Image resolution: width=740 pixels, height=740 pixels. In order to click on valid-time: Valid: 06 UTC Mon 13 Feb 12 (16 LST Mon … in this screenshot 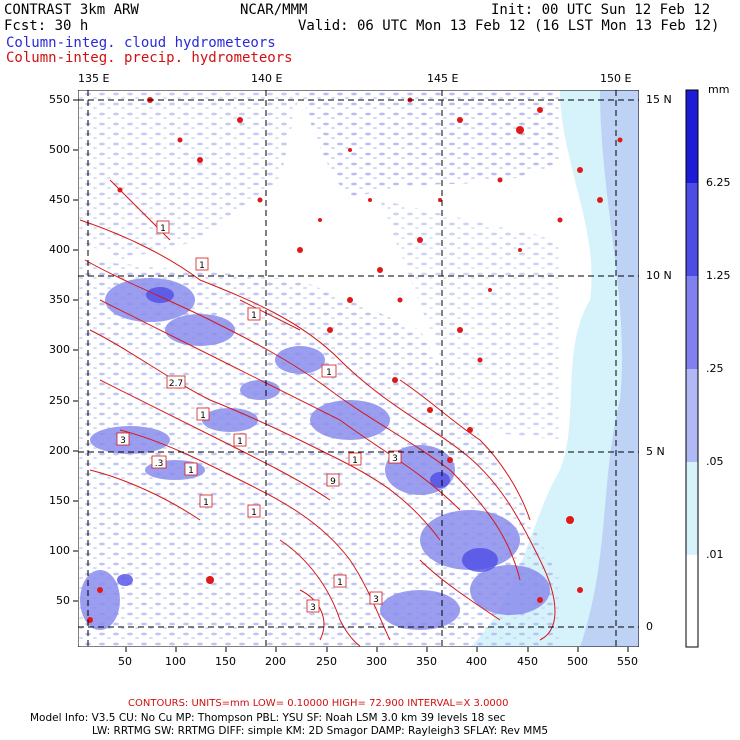, I will do `click(509, 26)`.